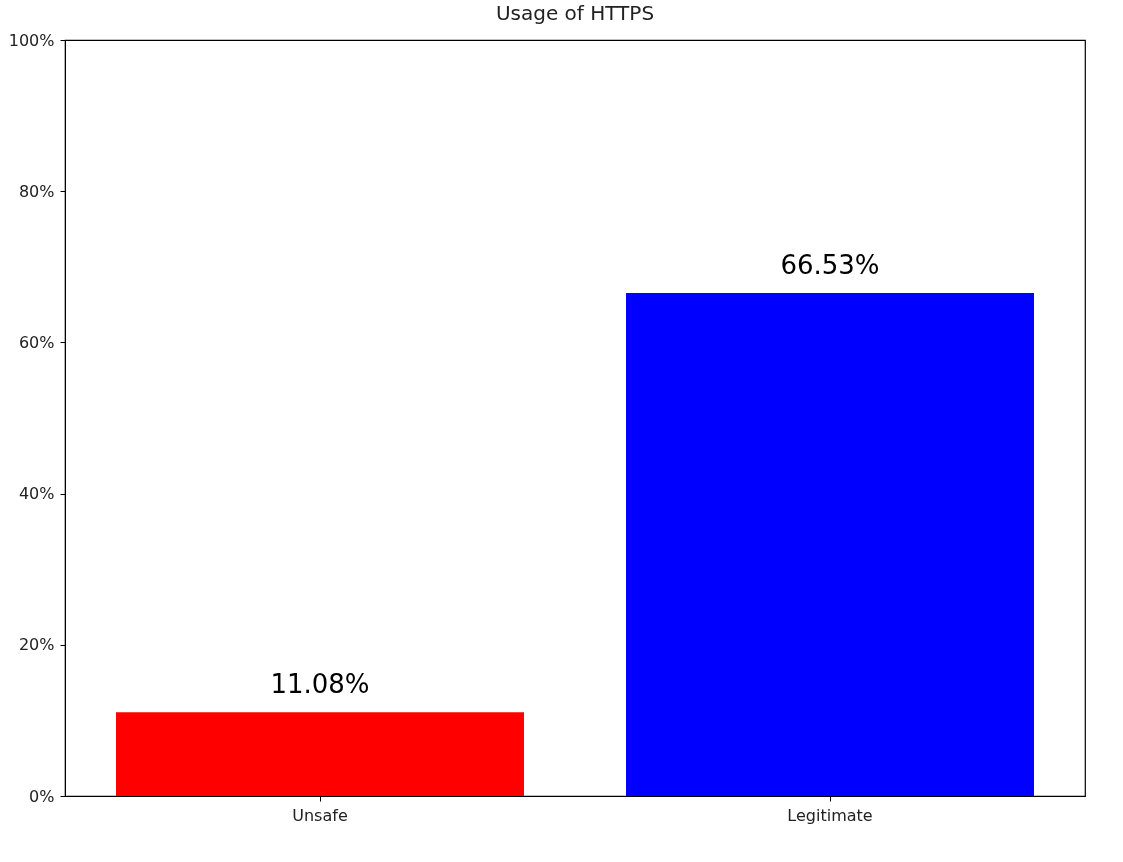  What do you see at coordinates (36, 494) in the screenshot?
I see `y-tick-label: 40%` at bounding box center [36, 494].